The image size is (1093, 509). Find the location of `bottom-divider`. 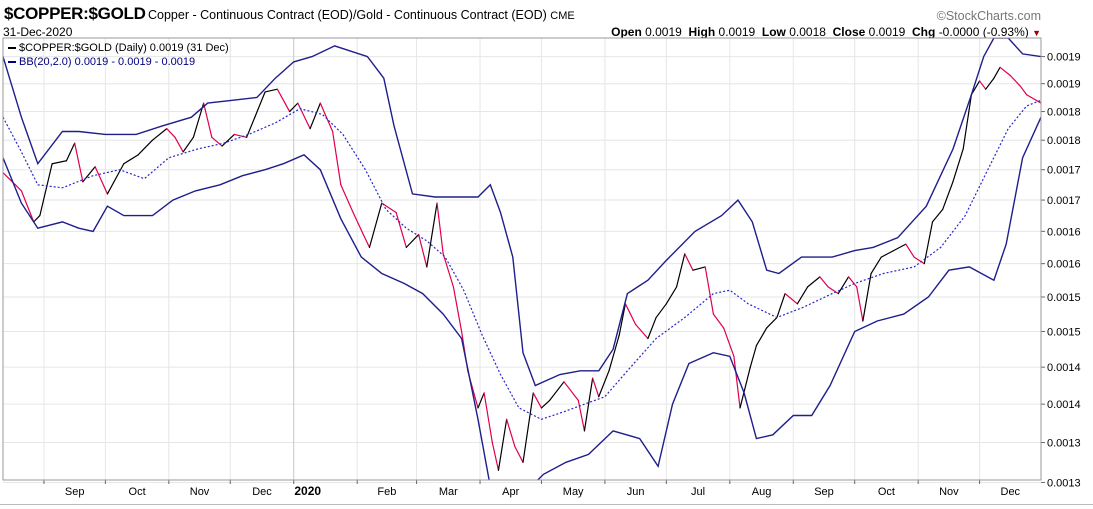

bottom-divider is located at coordinates (546, 504).